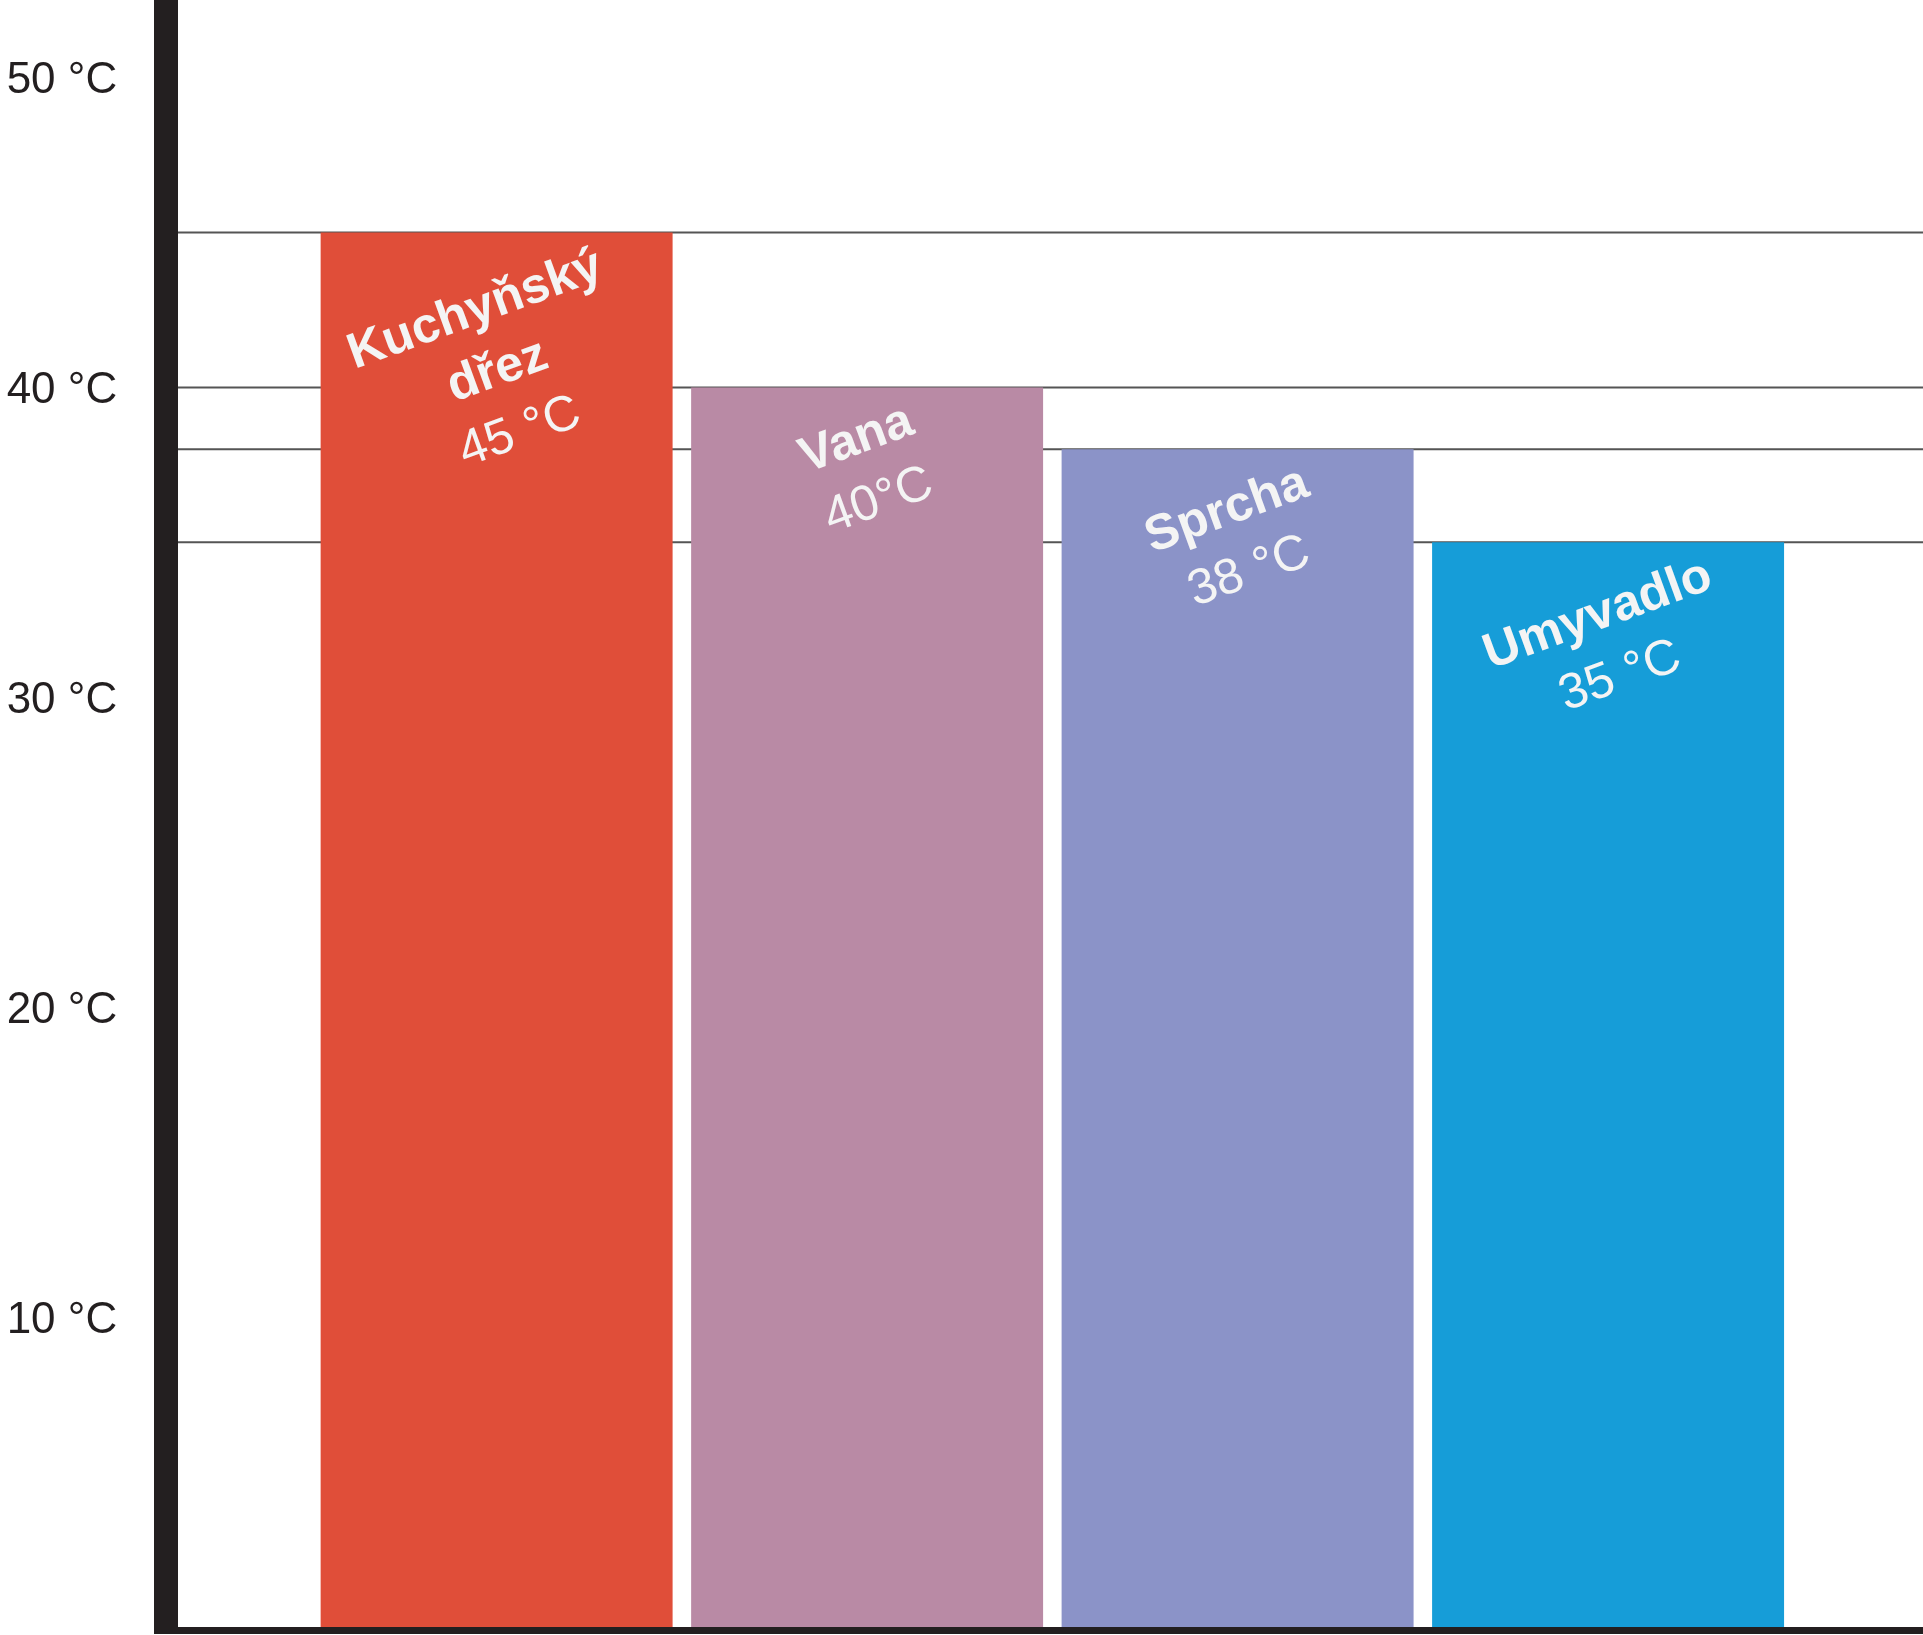 This screenshot has height=1635, width=1923. I want to click on y-tick-label: 40 °C, so click(62, 387).